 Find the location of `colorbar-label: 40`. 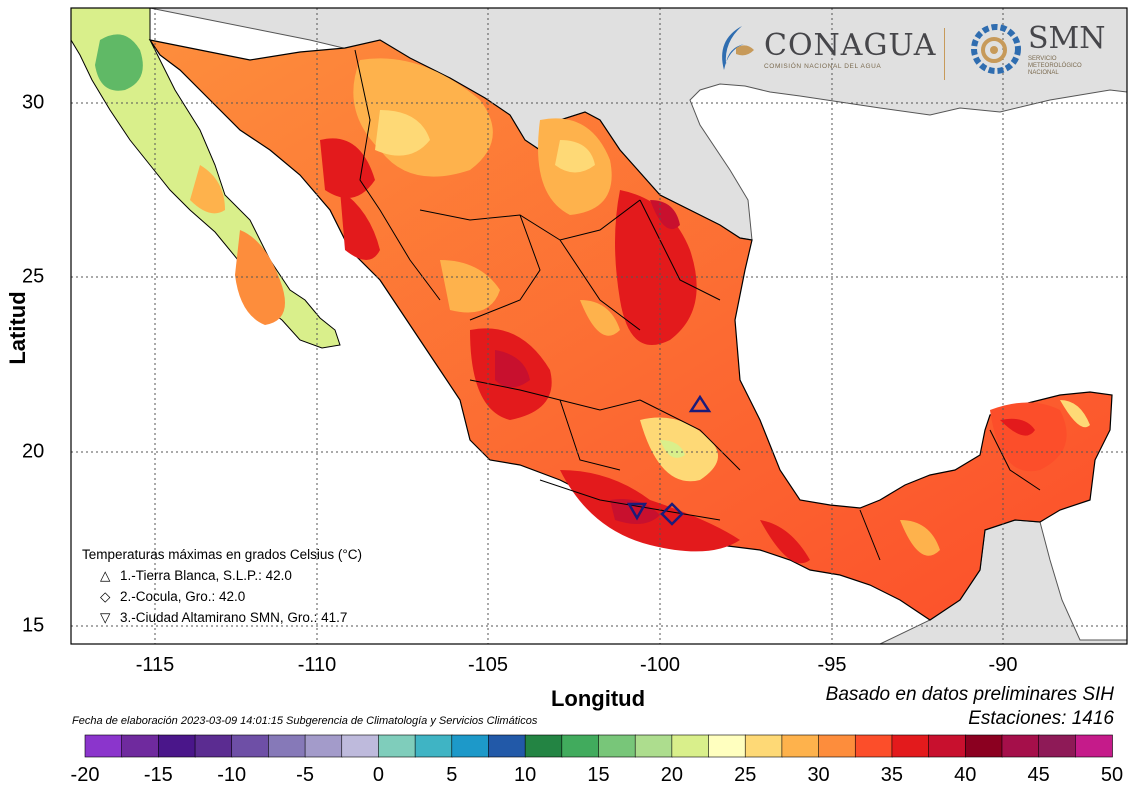

colorbar-label: 40 is located at coordinates (965, 775).